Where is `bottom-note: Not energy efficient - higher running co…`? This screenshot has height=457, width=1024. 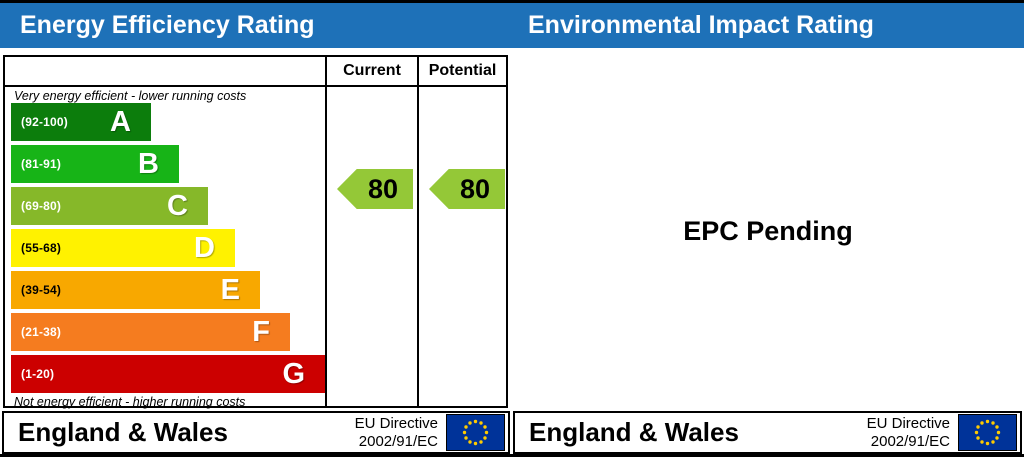 bottom-note: Not energy efficient - higher running co… is located at coordinates (130, 402).